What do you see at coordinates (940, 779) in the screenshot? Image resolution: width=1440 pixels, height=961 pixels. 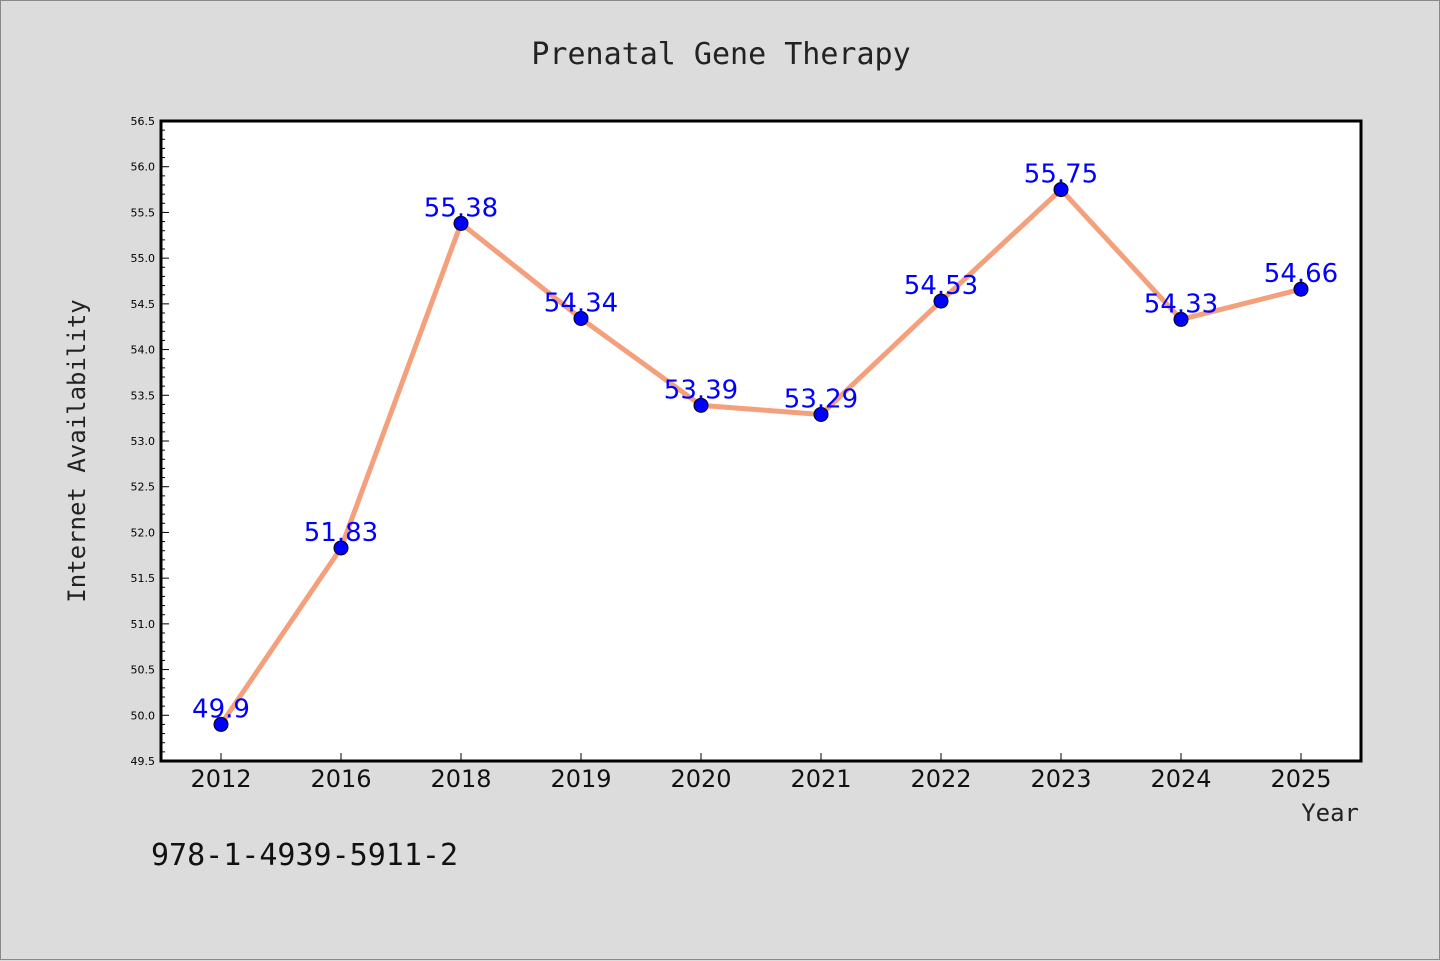 I see `x-tick-label: 2022` at bounding box center [940, 779].